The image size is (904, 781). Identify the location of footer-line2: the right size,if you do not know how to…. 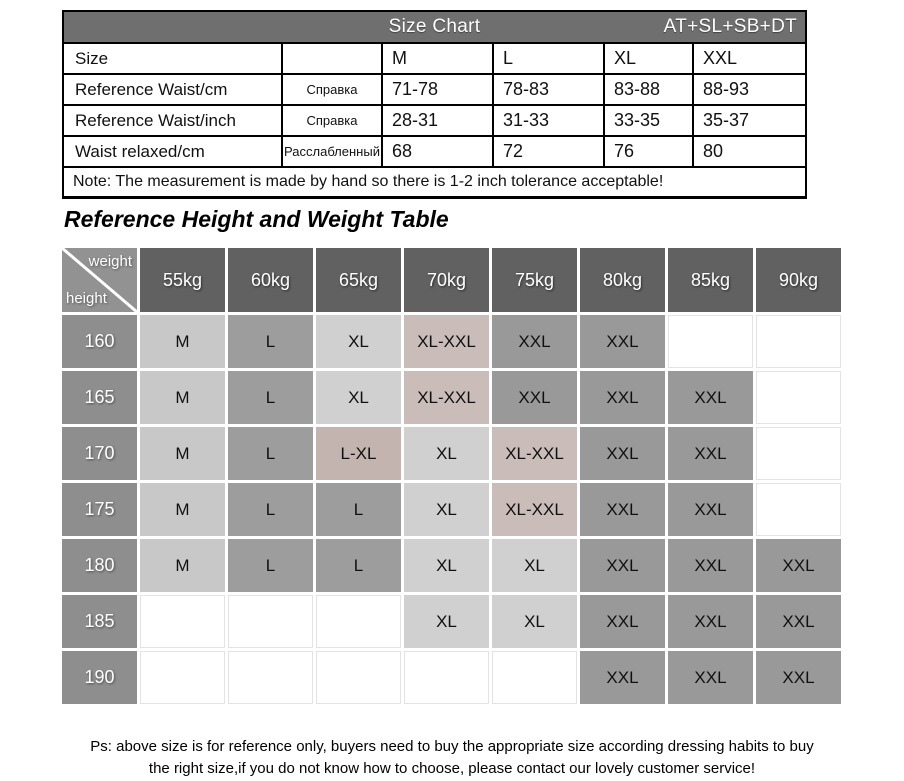
(452, 768).